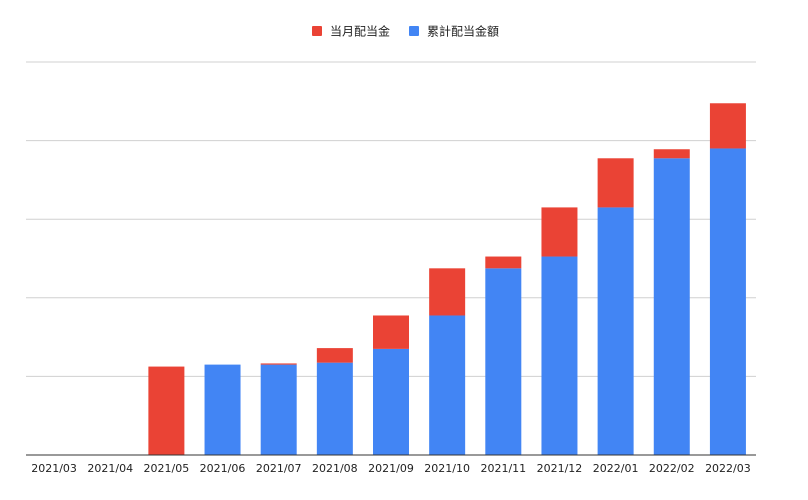  Describe the element at coordinates (335, 468) in the screenshot. I see `x-tick-label: 2021/08` at that location.